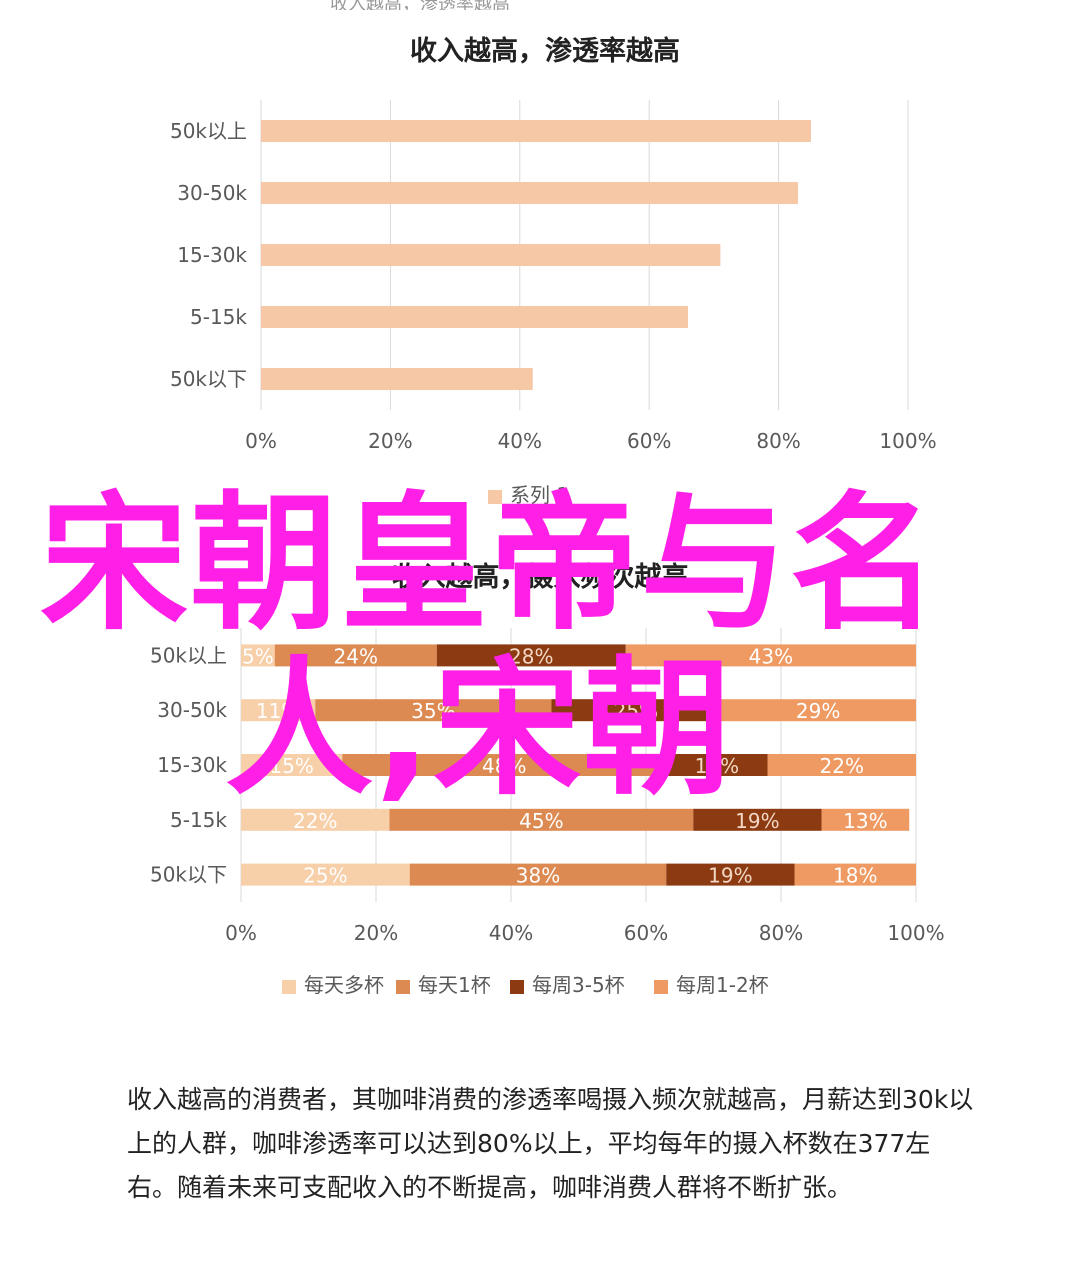  Describe the element at coordinates (344, 985) in the screenshot. I see `legend-label: 每天多杯` at that location.